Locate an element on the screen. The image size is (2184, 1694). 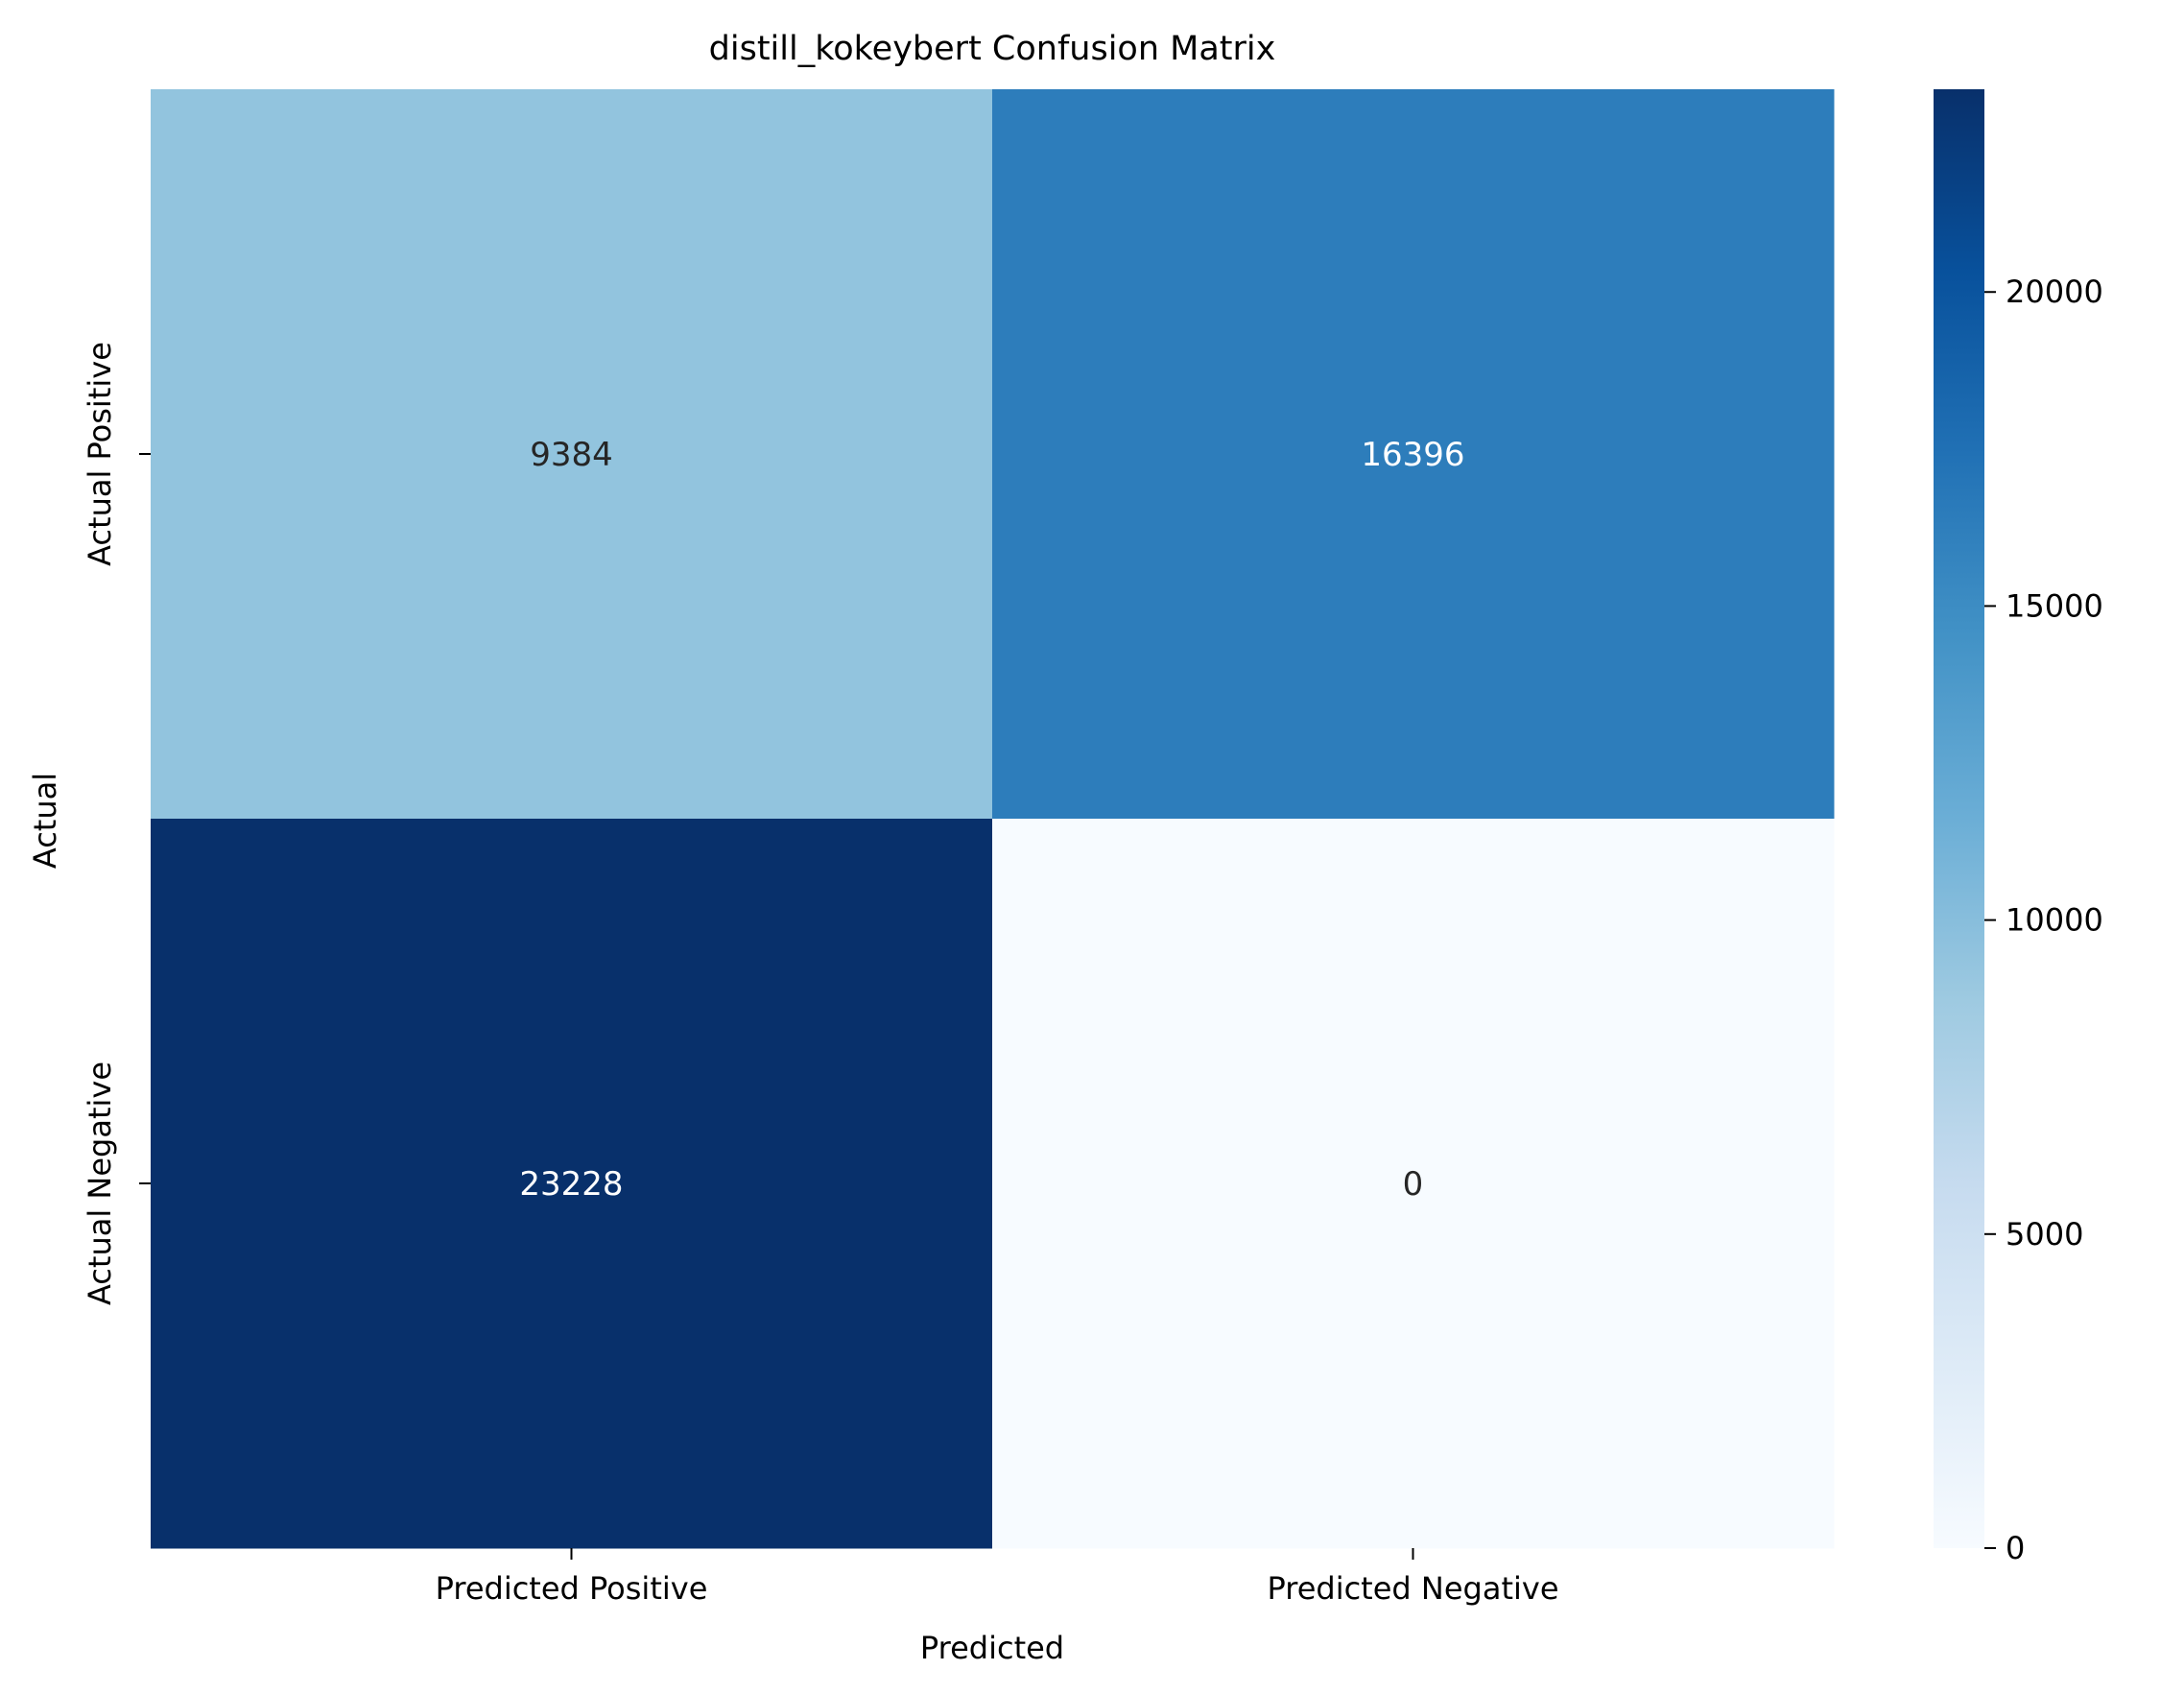
y-tick-label: Actual Negative is located at coordinates (100, 1183).